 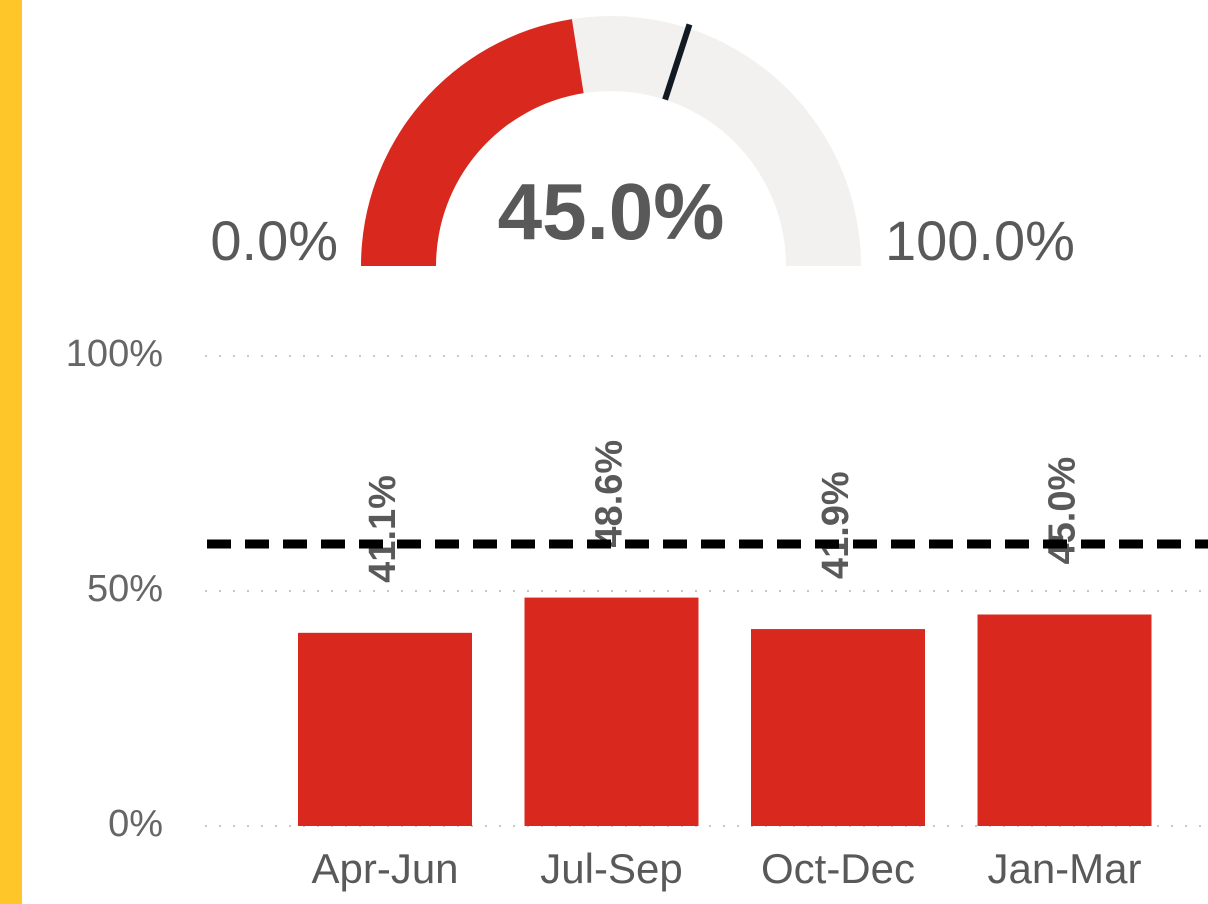 What do you see at coordinates (135, 824) in the screenshot?
I see `y-tick-label: 0%` at bounding box center [135, 824].